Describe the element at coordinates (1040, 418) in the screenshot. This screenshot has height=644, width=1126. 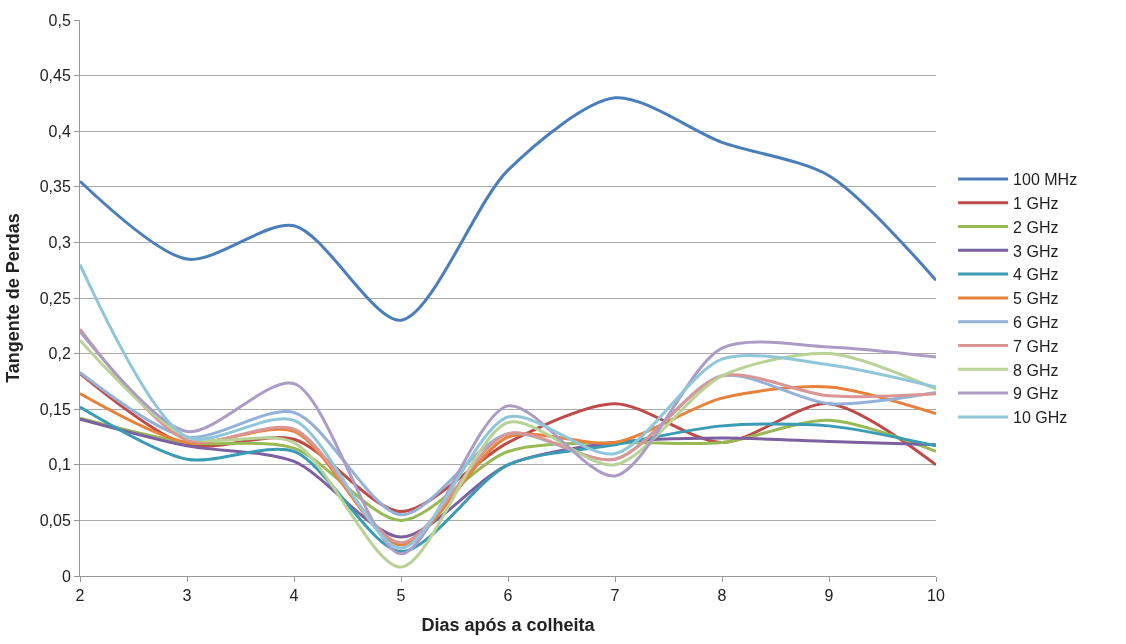
I see `legend-label: 10 GHz` at that location.